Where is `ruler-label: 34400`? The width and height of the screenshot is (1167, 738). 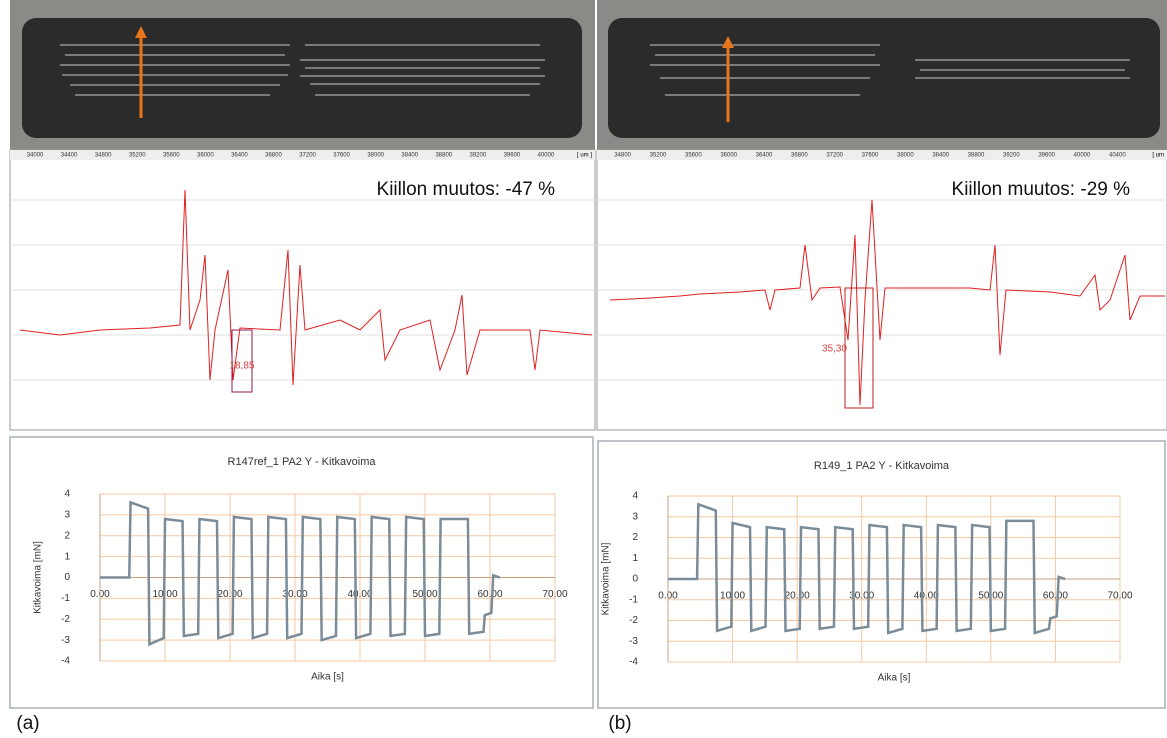 ruler-label: 34400 is located at coordinates (69, 156).